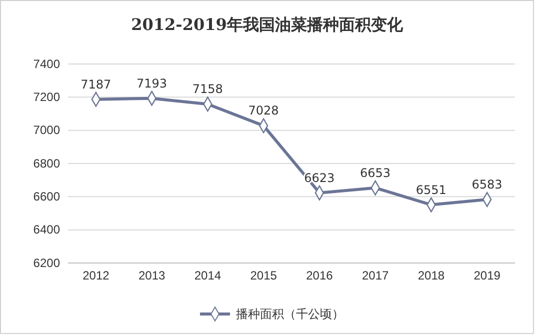  I want to click on y-tick-label: 7200, so click(46, 97).